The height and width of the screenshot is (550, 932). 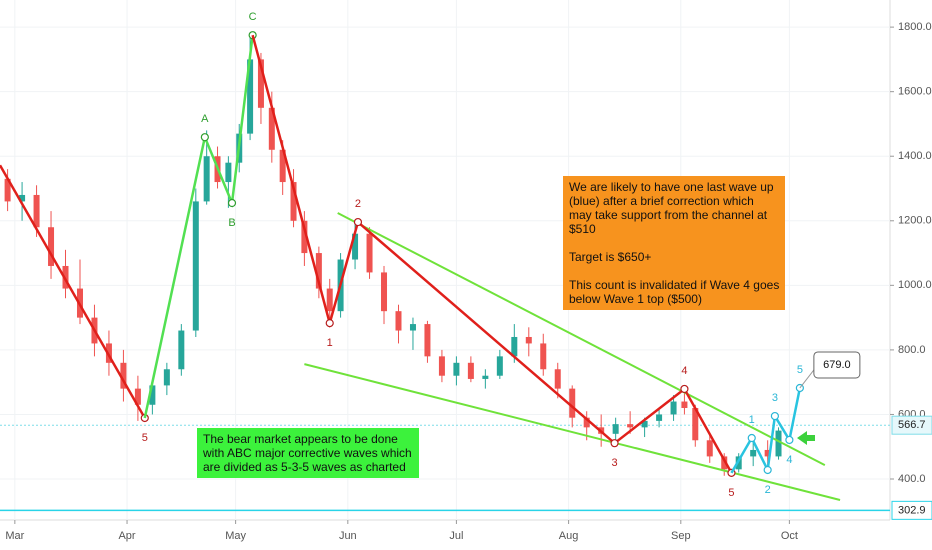 I want to click on x-tick-label: May, so click(x=235, y=536).